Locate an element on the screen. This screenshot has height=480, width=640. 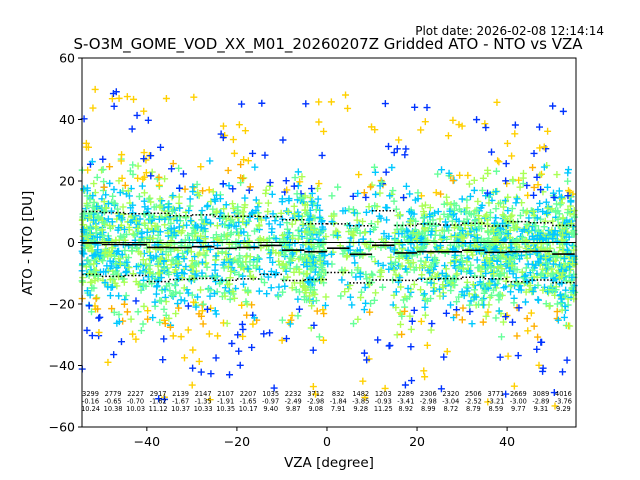
bin-count-label: 1482 is located at coordinates (360, 394).